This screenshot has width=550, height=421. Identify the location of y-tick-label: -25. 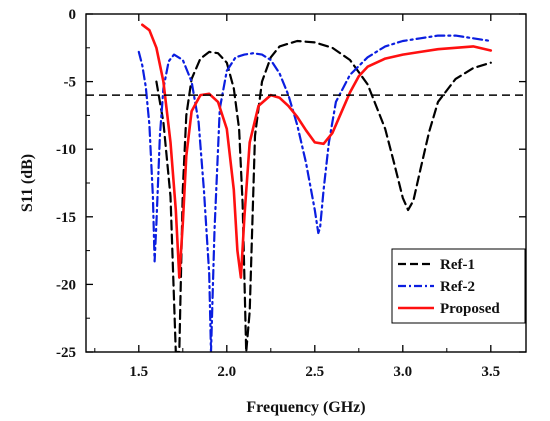
(66, 353).